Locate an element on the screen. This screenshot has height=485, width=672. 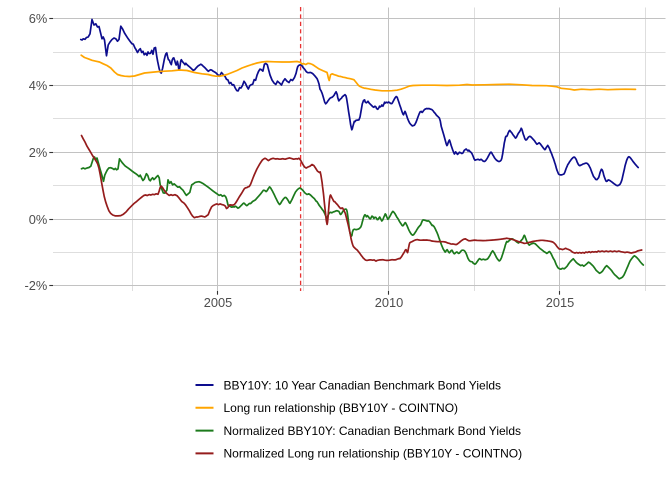
svg-text: -2% is located at coordinates (36, 285).